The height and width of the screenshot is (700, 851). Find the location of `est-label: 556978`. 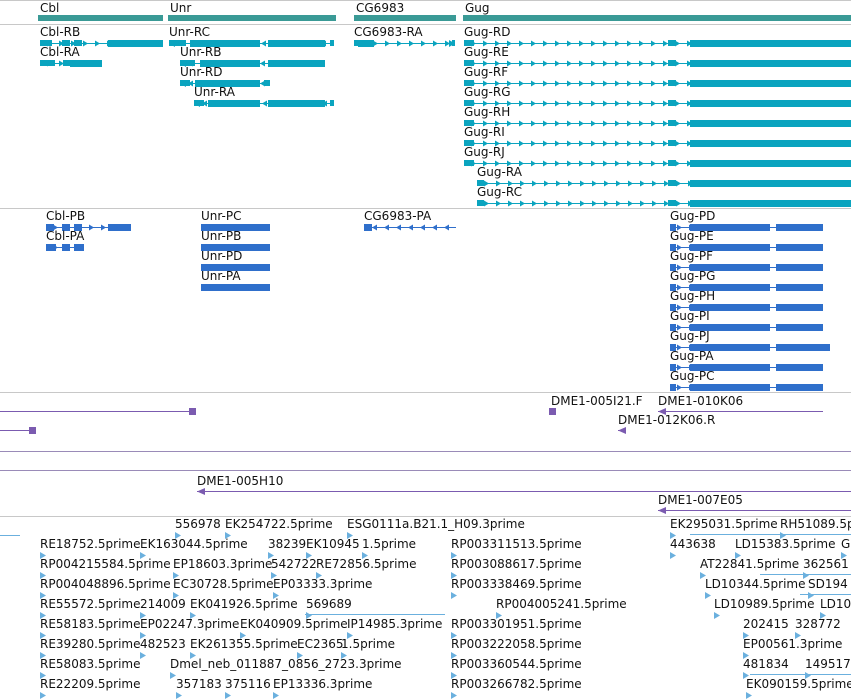

est-label: 556978 is located at coordinates (198, 524).